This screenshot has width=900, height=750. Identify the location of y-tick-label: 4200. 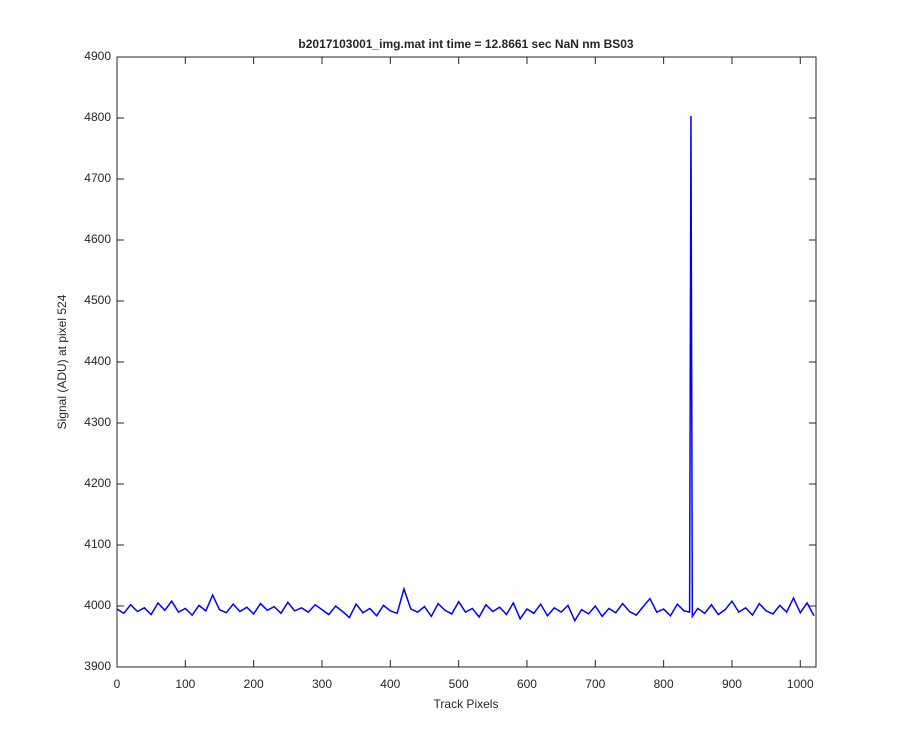
(97, 483).